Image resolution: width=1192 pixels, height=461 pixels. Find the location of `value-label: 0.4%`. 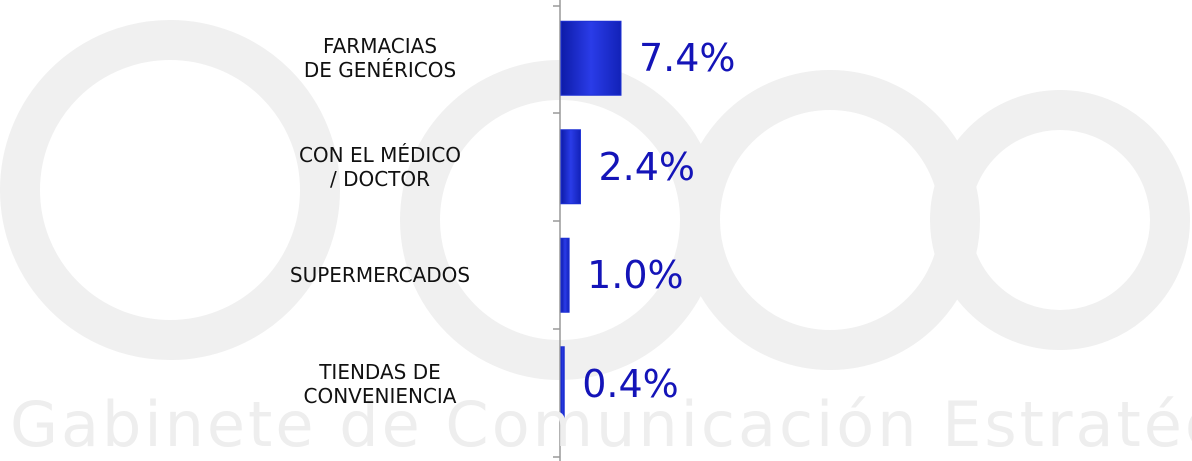

value-label: 0.4% is located at coordinates (630, 383).